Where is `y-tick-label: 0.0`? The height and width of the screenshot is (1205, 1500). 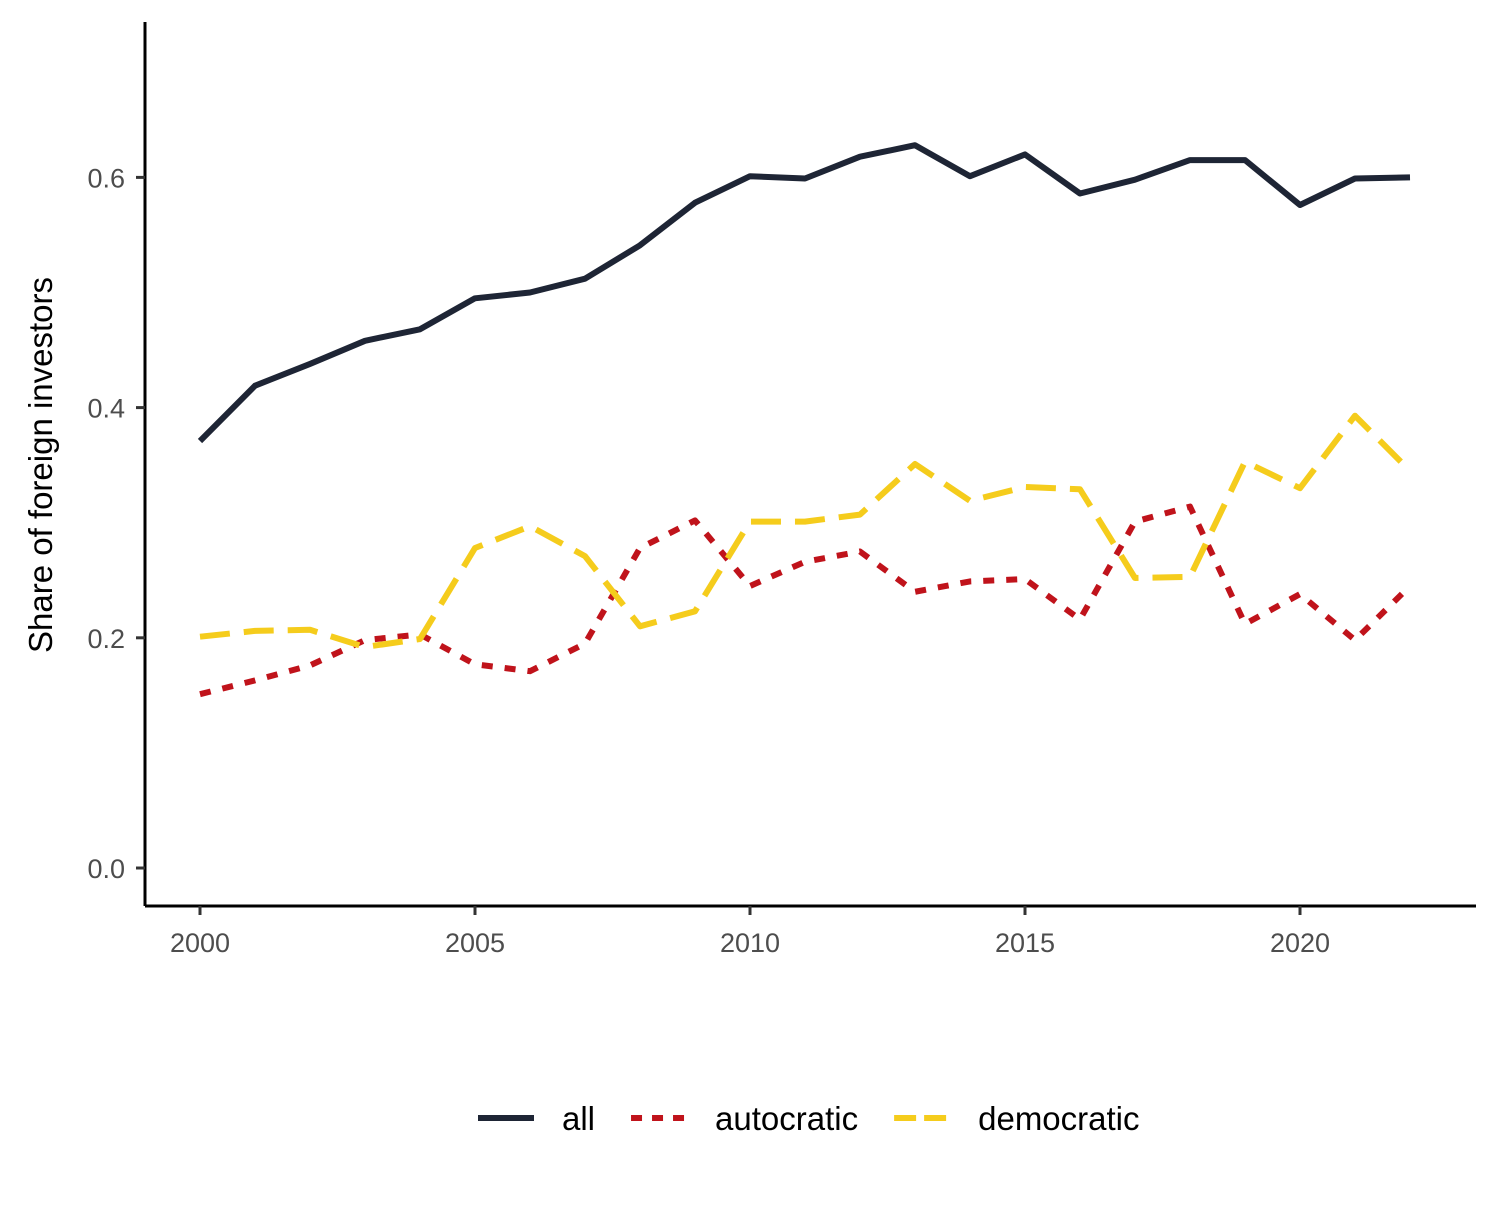
y-tick-label: 0.0 is located at coordinates (106, 869).